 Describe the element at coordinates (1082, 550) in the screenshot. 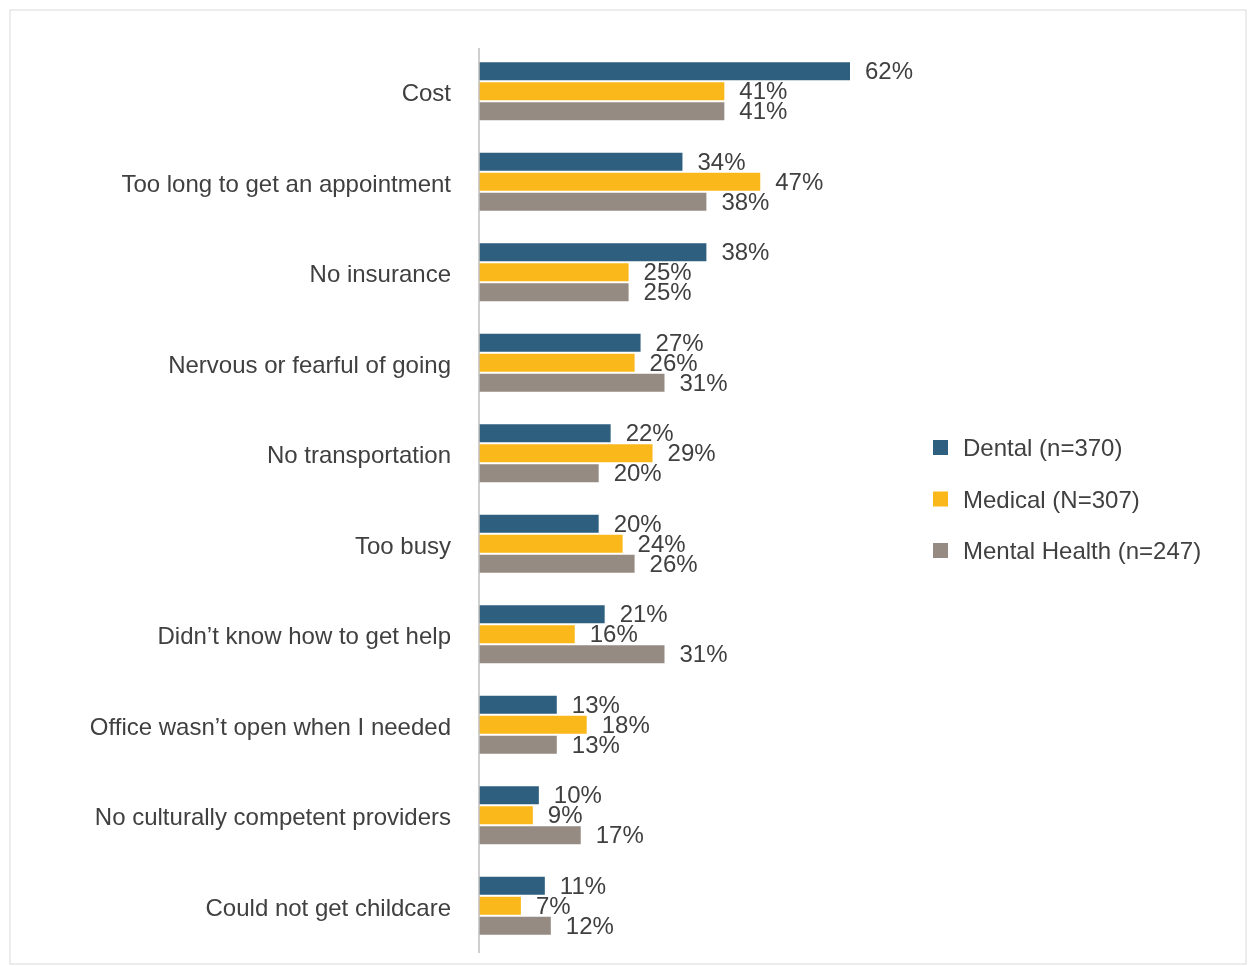

I see `legend-label: Mental Health (n=247)` at that location.